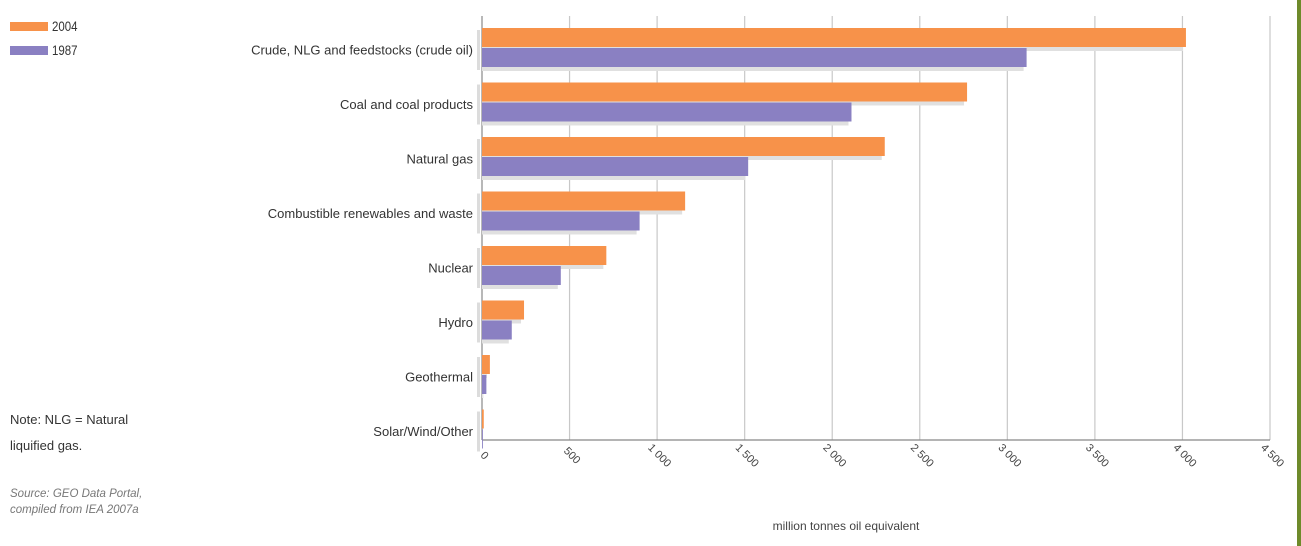  I want to click on x-tick-label: 2 500, so click(922, 456).